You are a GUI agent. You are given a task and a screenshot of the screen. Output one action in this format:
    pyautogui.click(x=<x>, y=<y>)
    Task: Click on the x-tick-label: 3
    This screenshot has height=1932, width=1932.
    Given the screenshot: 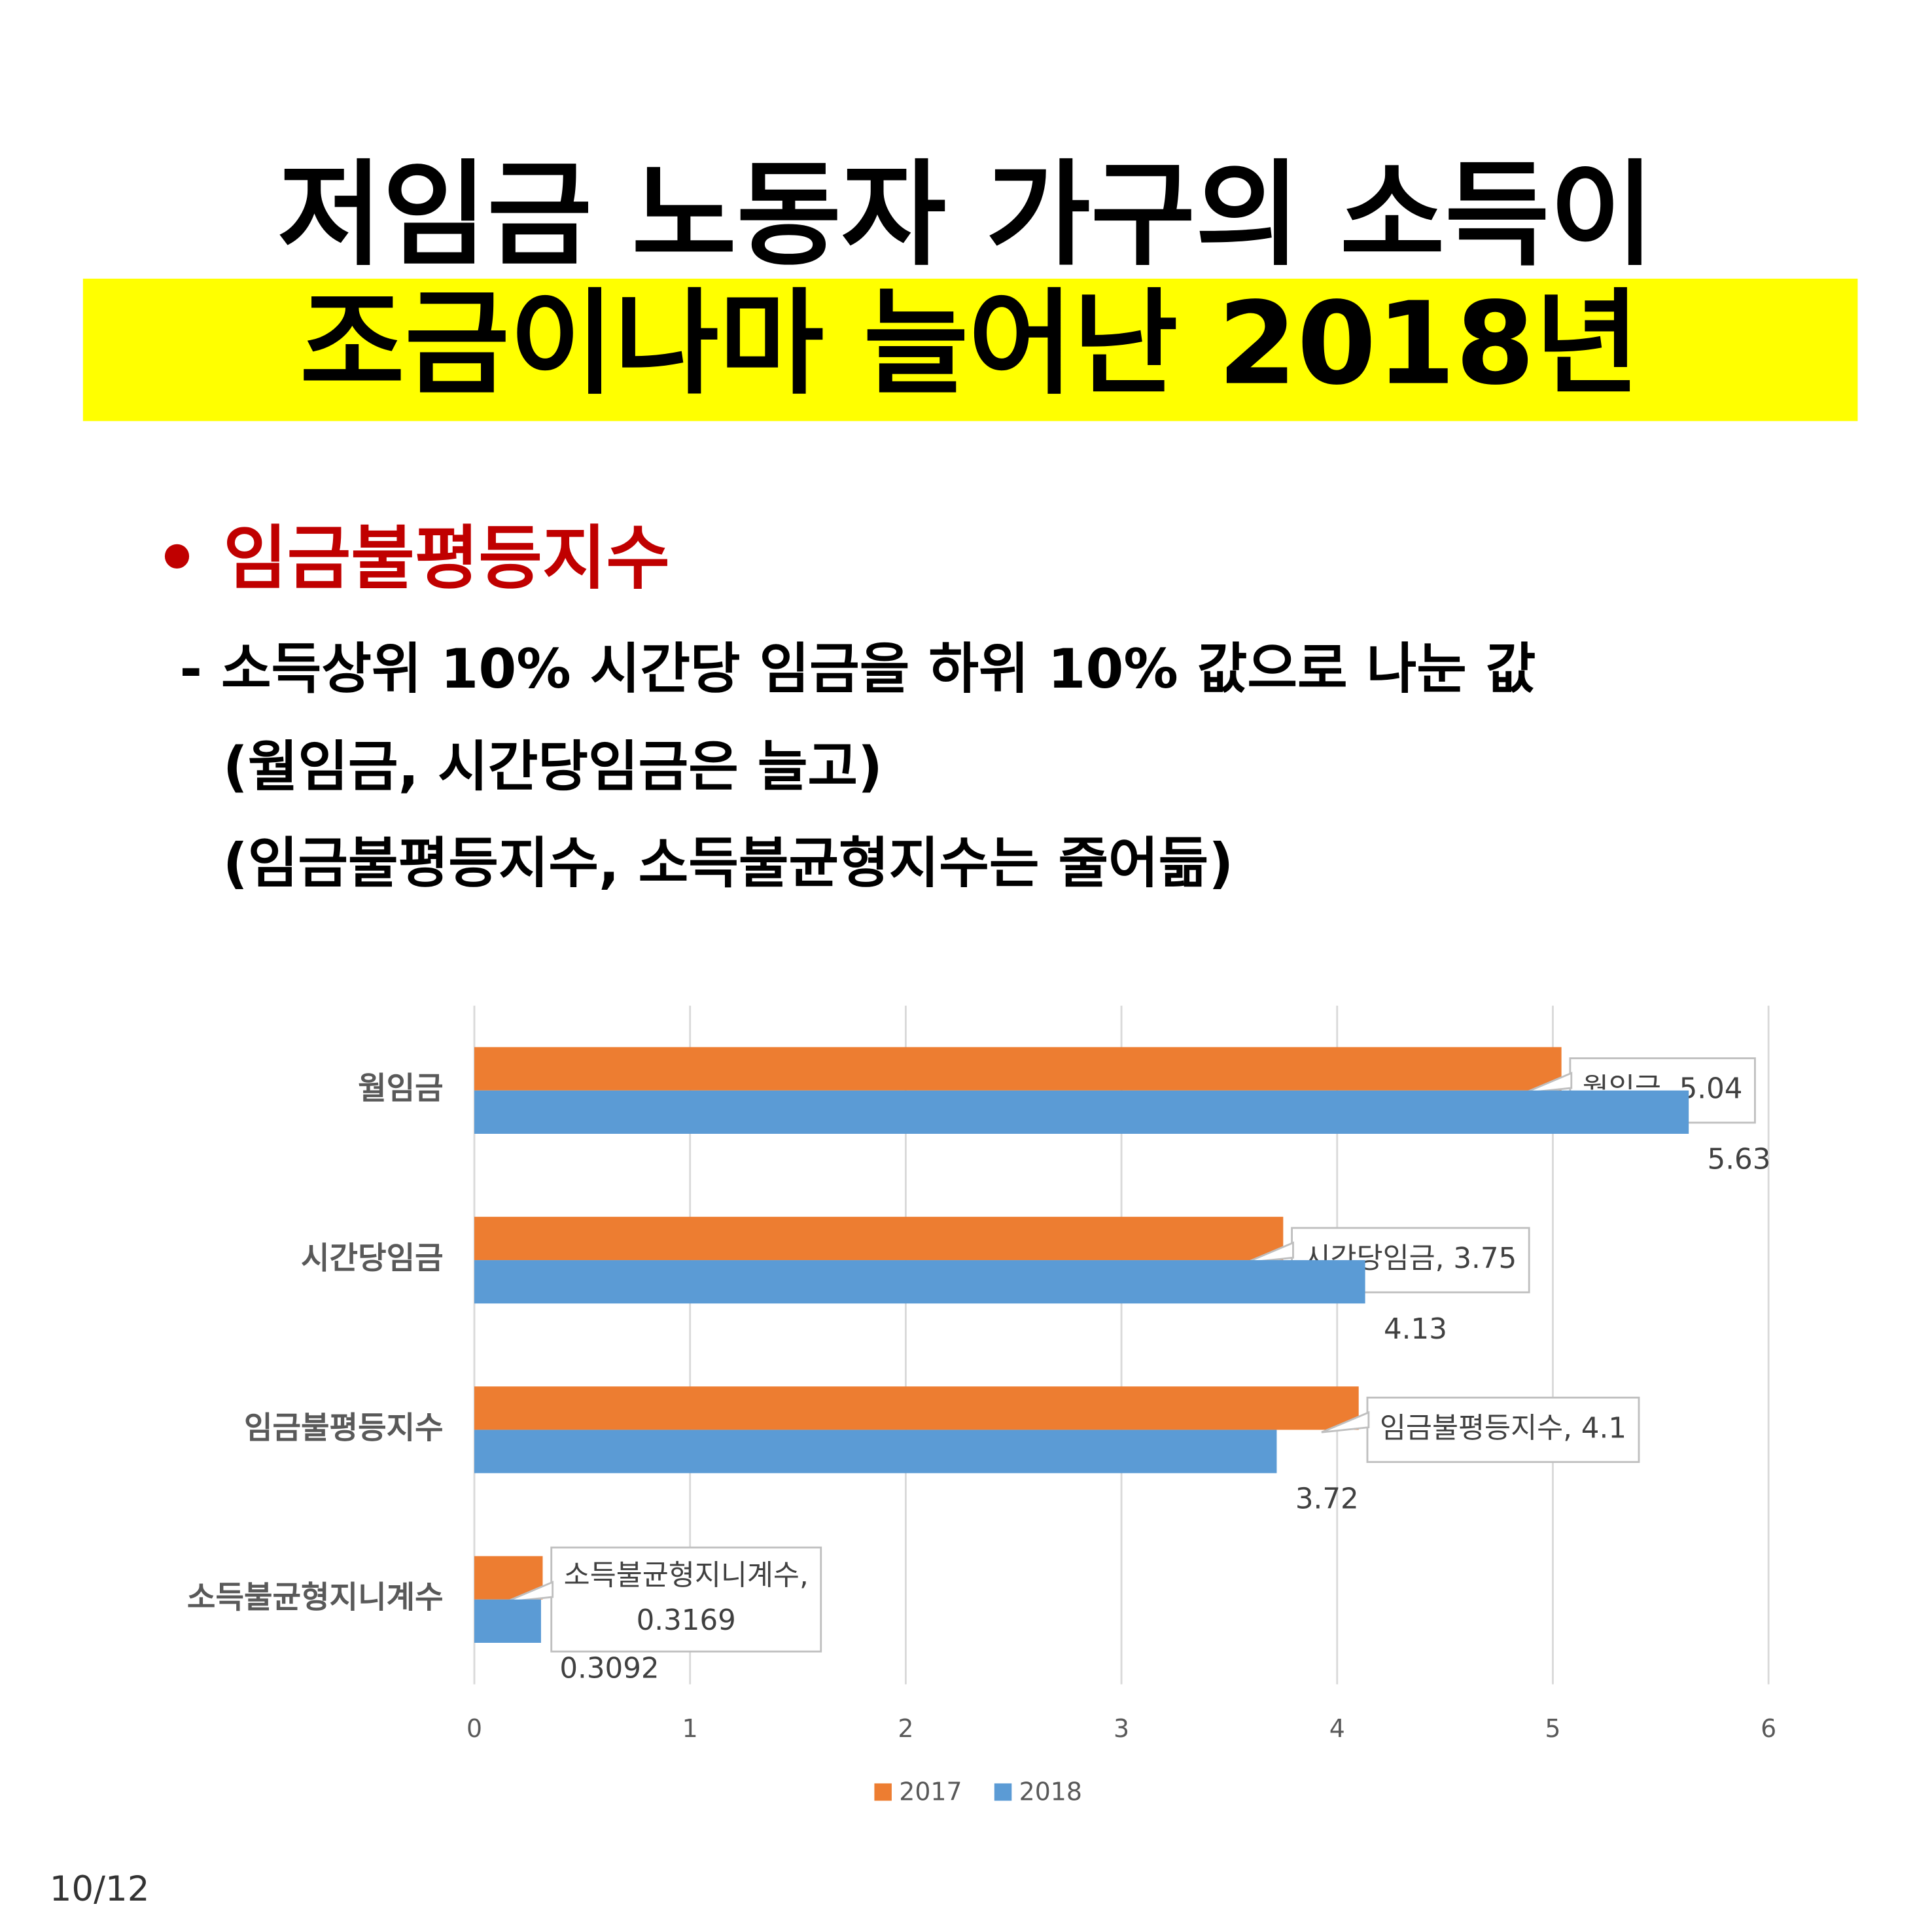 What is the action you would take?
    pyautogui.click(x=1121, y=1729)
    